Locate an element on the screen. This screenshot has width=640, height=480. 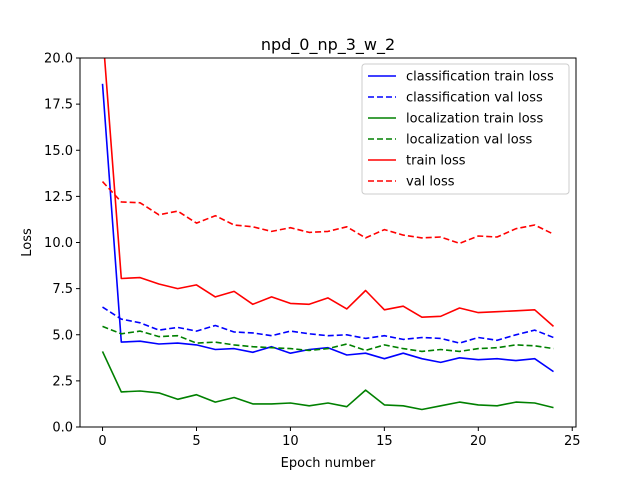
chart-title: npd_0_np_3_w_2 is located at coordinates (328, 45).